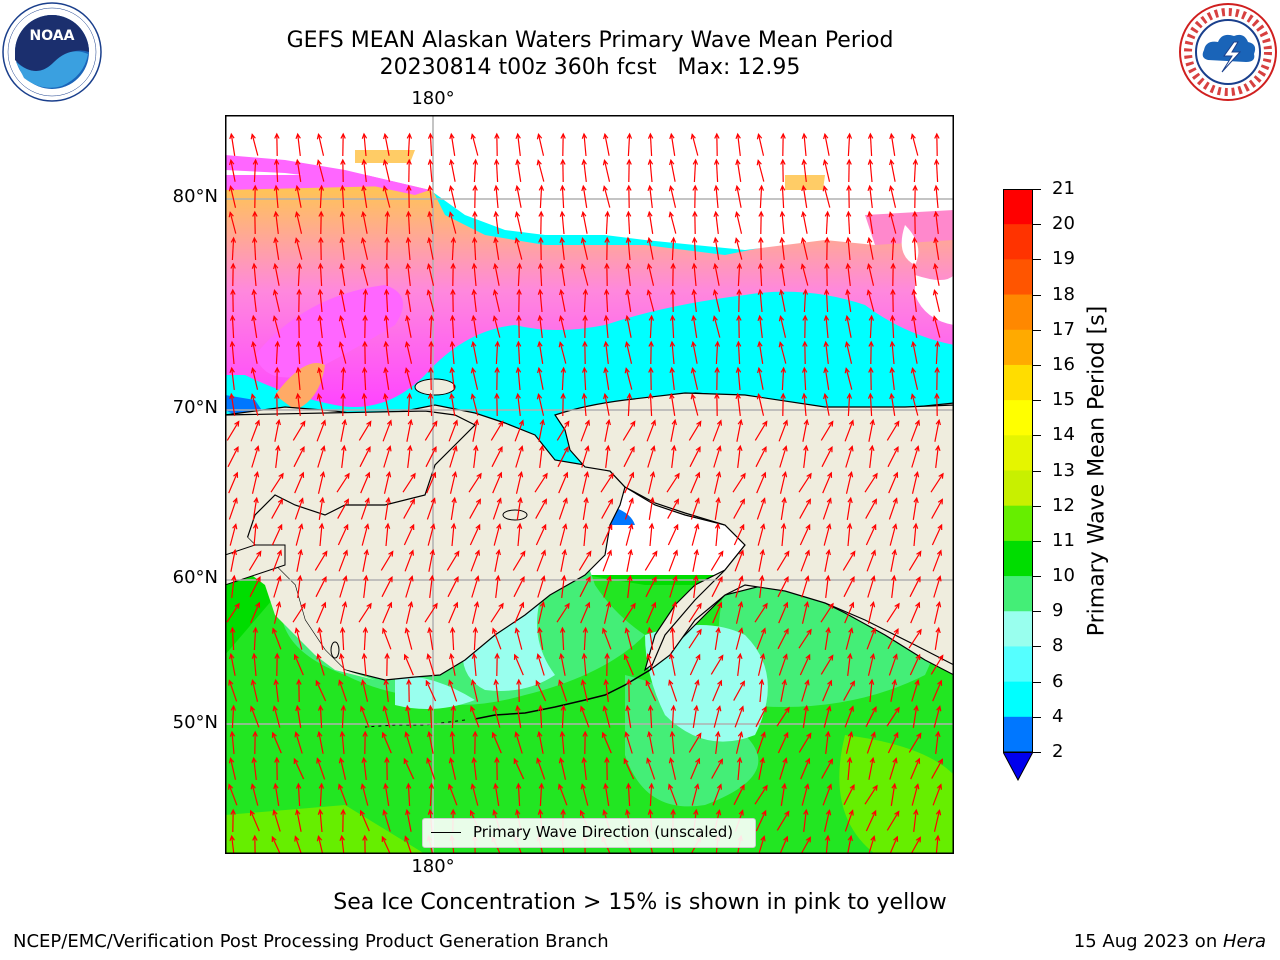 This screenshot has height=960, width=1280. I want to click on colorbar-segment, so click(1018, 594).